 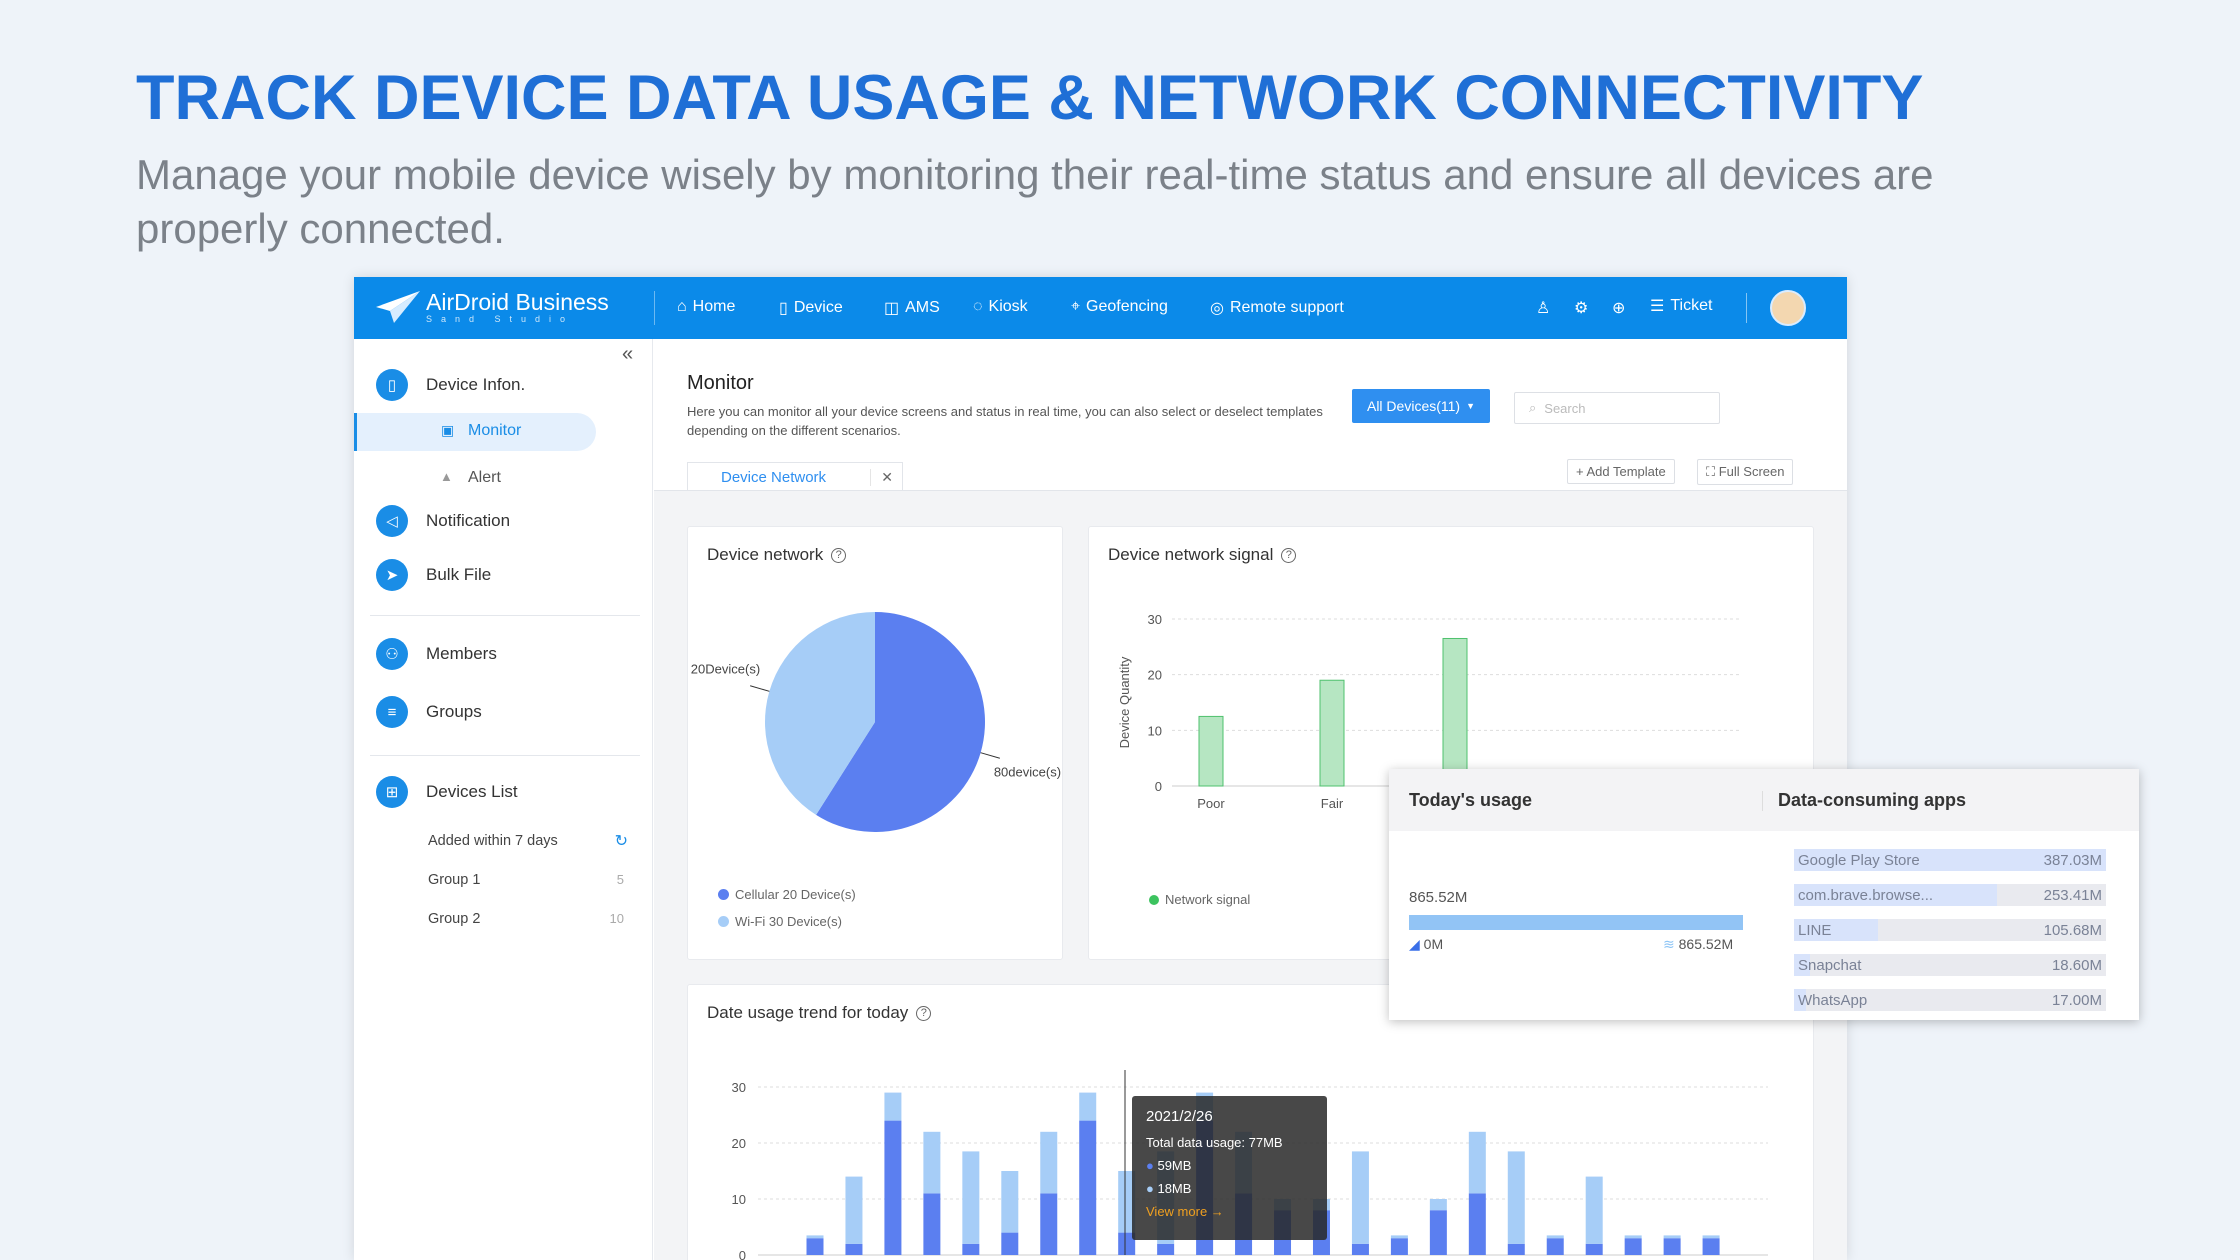 I want to click on settings-icon: ⚙, so click(x=1581, y=308).